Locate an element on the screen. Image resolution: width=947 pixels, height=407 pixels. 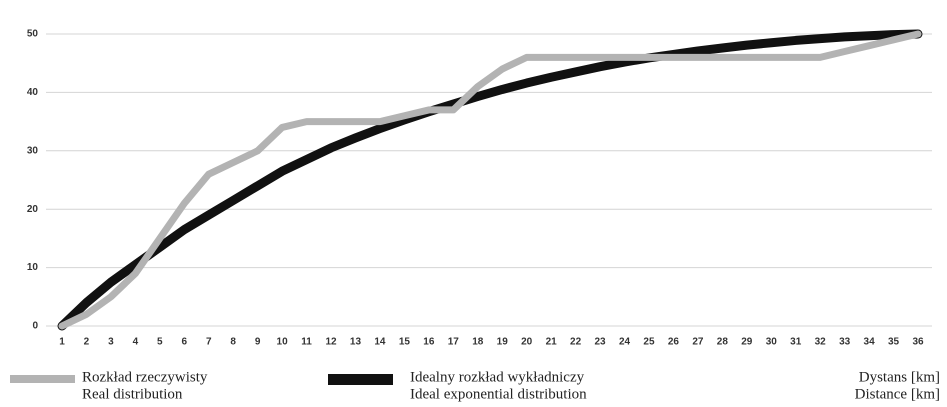
y-tick-label: 0 is located at coordinates (35, 326).